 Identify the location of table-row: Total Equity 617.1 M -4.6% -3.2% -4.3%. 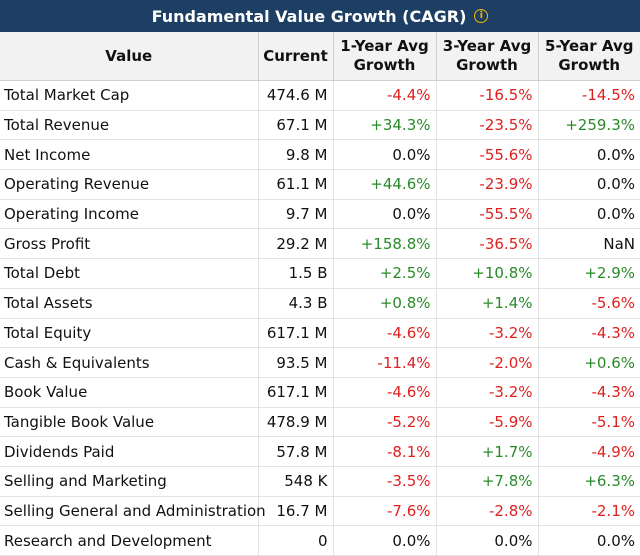
(320, 333).